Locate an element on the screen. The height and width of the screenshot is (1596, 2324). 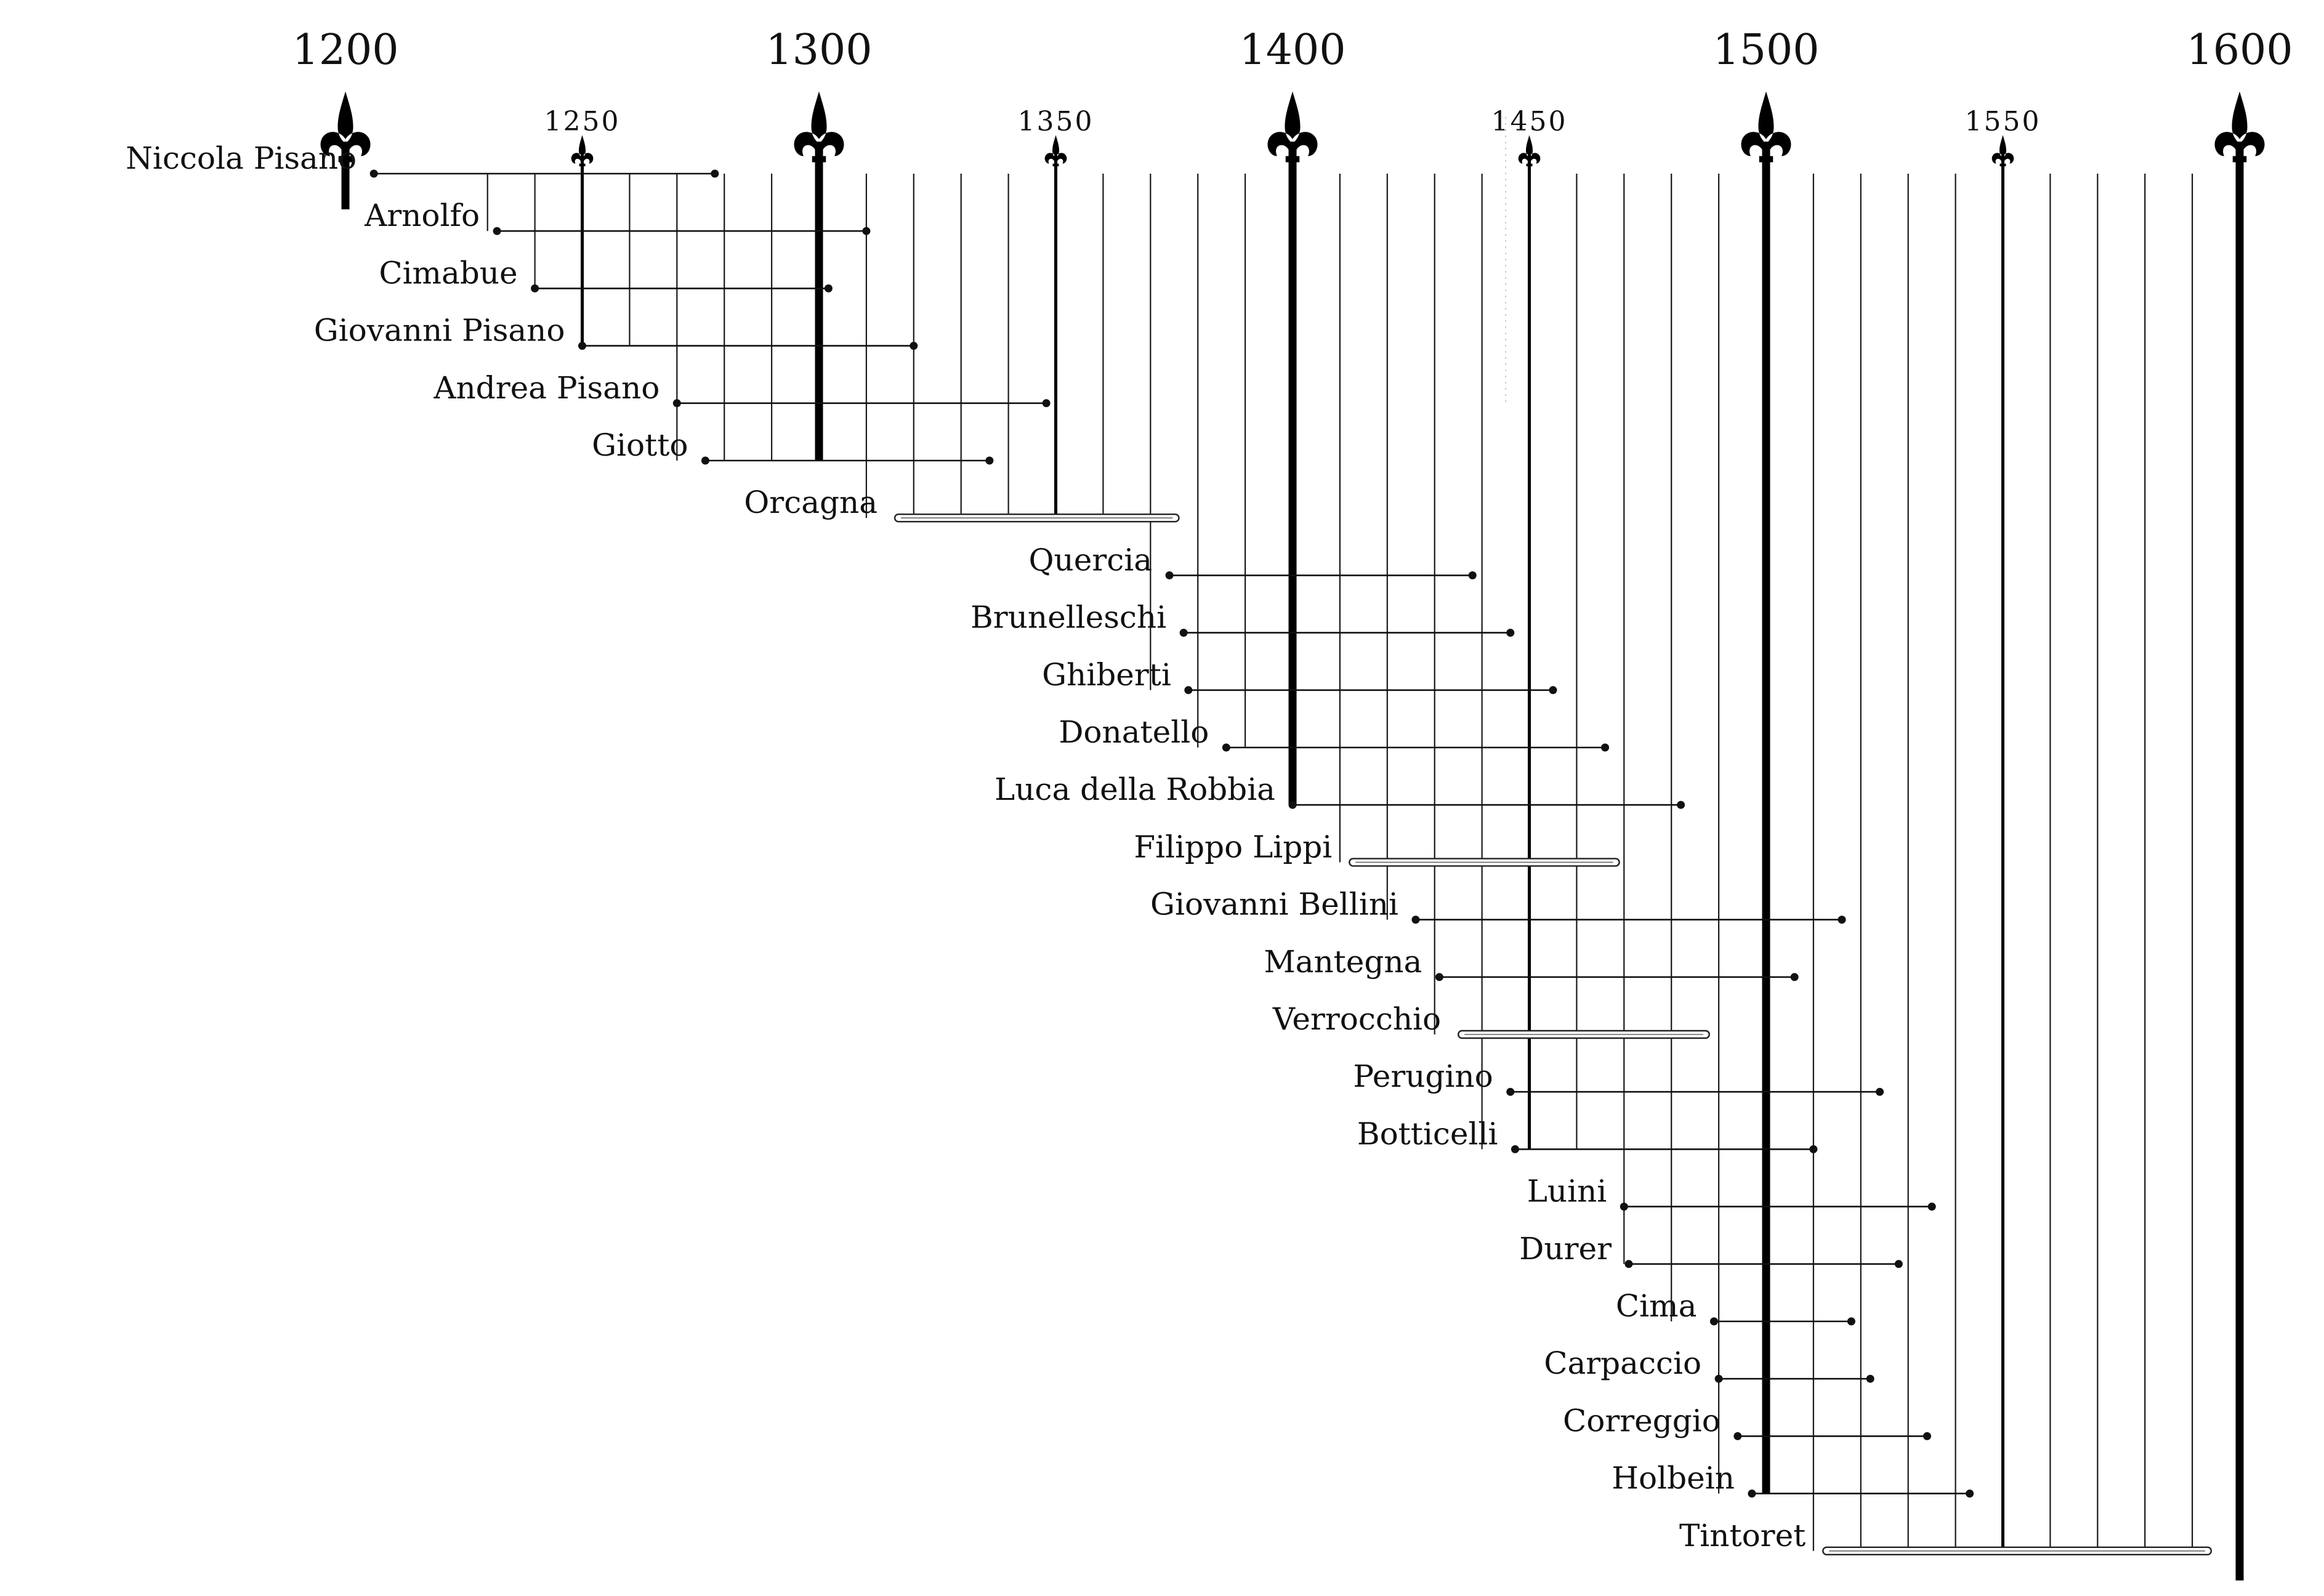
artist-label-cimabue: Cimabue is located at coordinates (448, 273).